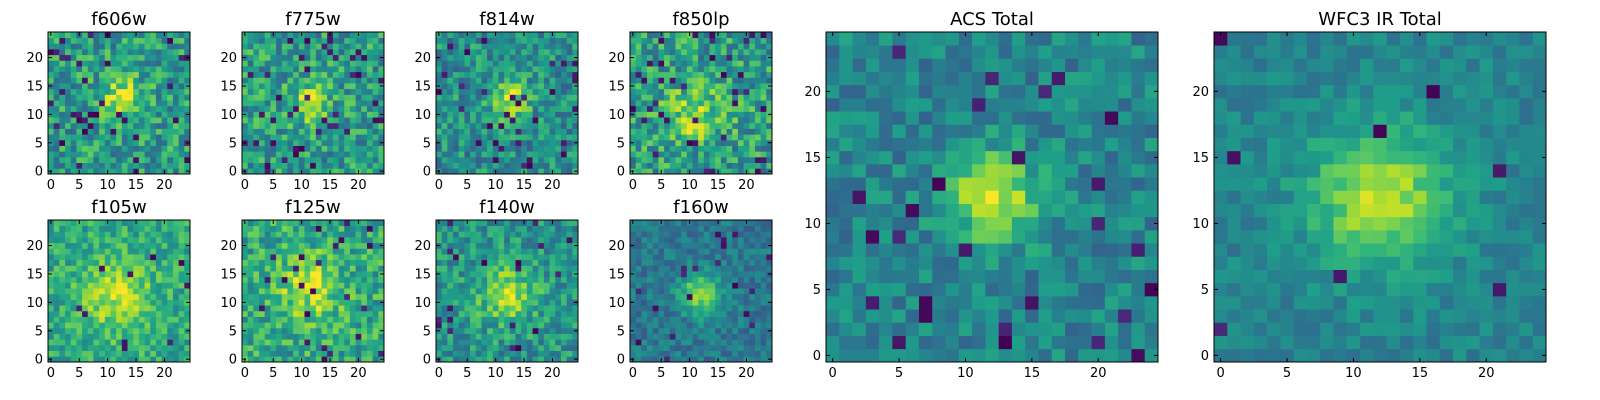 The width and height of the screenshot is (1600, 400). I want to click on heatmap-cells, so click(507, 103).